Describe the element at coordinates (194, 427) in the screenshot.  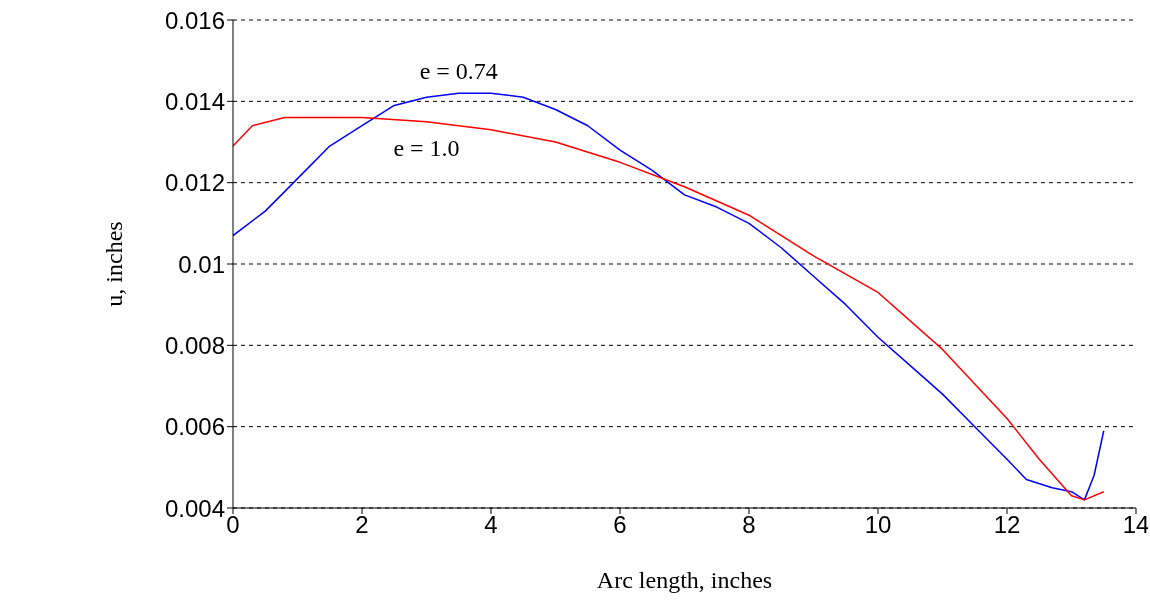
I see `y-tick-label: 0.006` at that location.